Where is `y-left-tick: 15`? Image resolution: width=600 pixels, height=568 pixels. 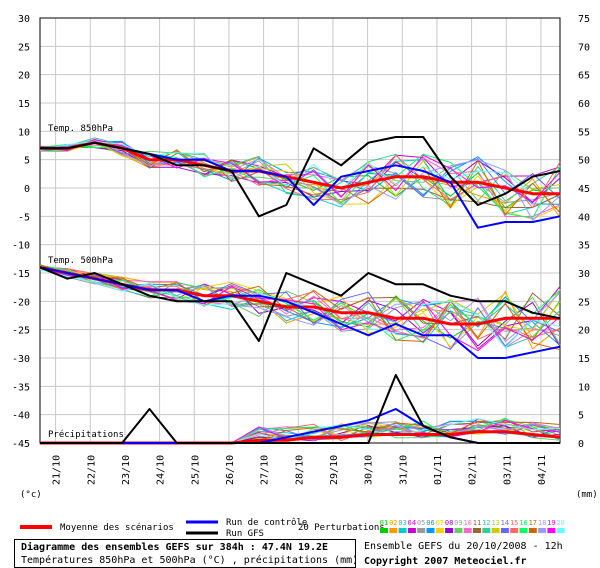 y-left-tick: 15 is located at coordinates (24, 104).